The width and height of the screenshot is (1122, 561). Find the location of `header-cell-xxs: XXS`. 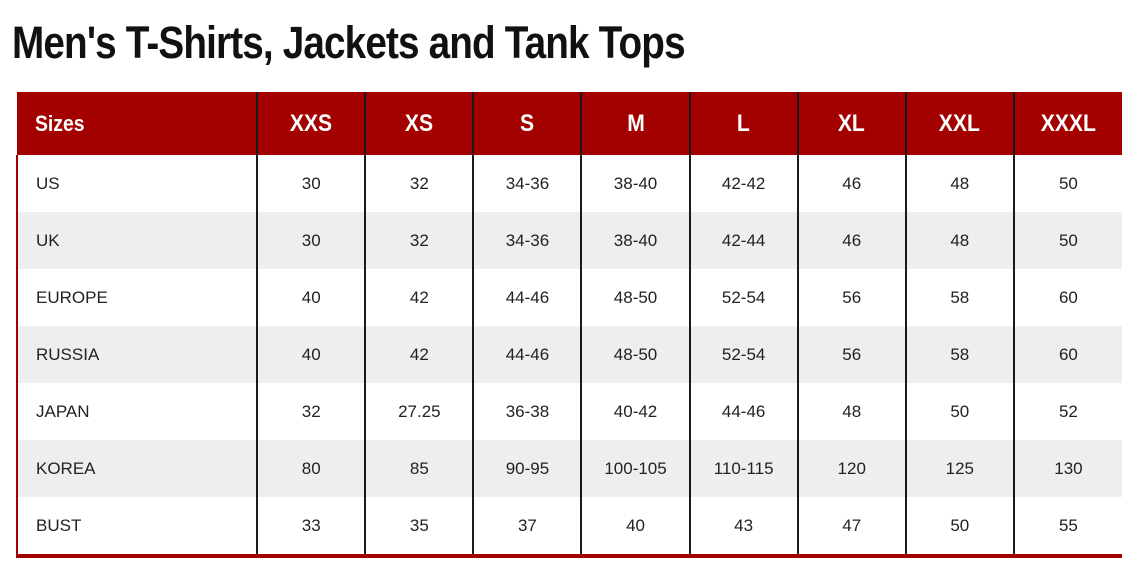

header-cell-xxs: XXS is located at coordinates (311, 123).